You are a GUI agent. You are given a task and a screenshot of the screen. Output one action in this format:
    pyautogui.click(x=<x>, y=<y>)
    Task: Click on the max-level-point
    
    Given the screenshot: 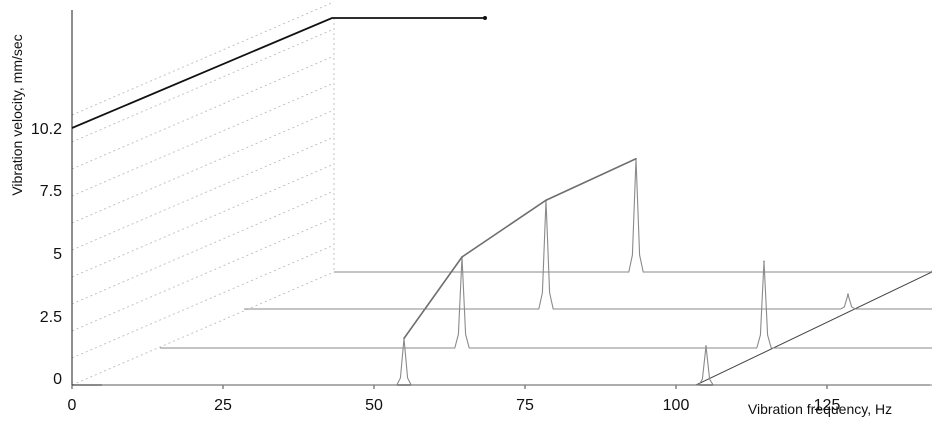 What is the action you would take?
    pyautogui.click(x=485, y=18)
    